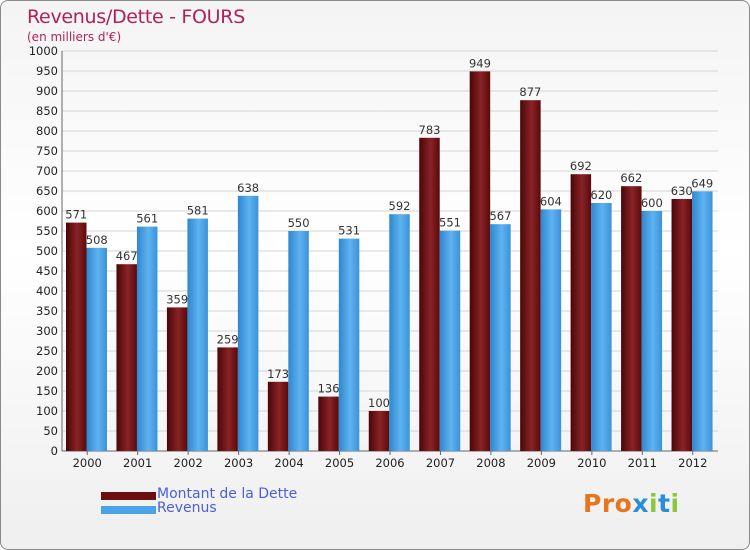  I want to click on value-label-revenue-2010: 620, so click(601, 195).